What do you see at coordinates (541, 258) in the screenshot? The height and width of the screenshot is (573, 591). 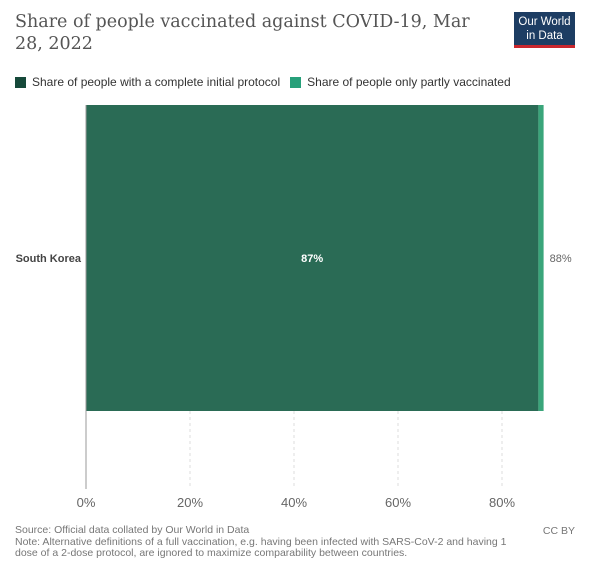 I see `bar-partial` at bounding box center [541, 258].